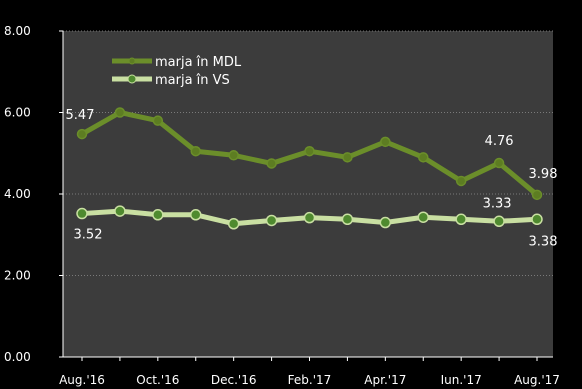 The width and height of the screenshot is (582, 389). Describe the element at coordinates (88, 235) in the screenshot. I see `data-label: 3.52` at that location.